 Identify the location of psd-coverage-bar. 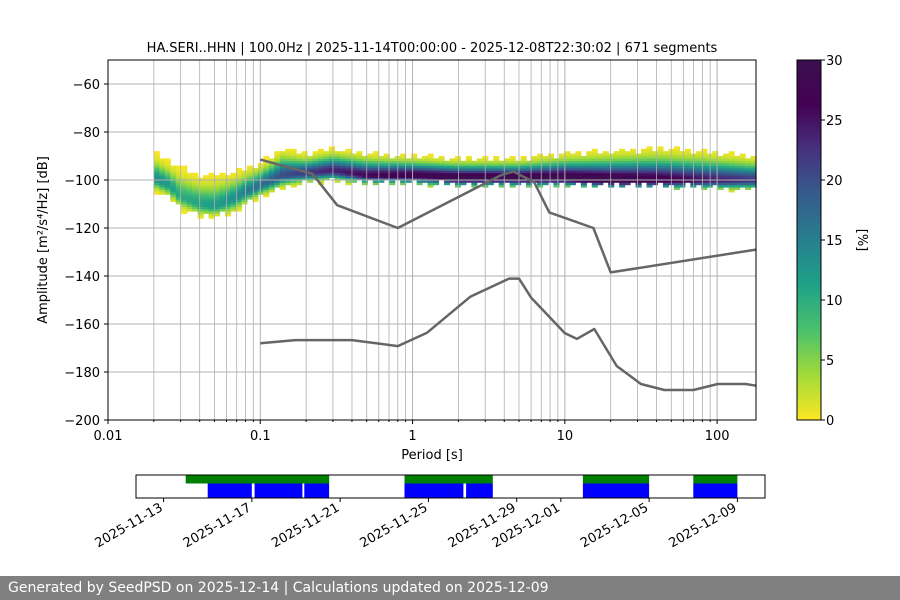
(434, 490).